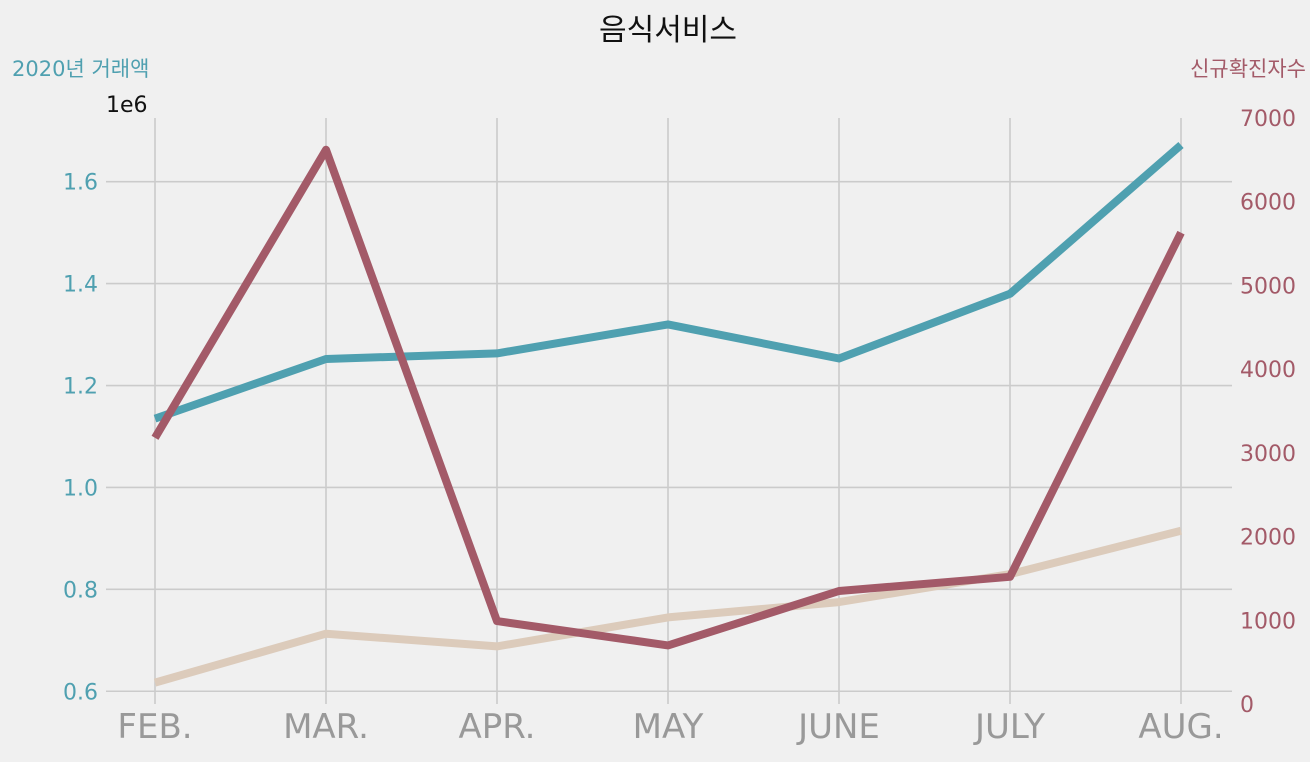 The image size is (1310, 762). Describe the element at coordinates (1268, 538) in the screenshot. I see `right-y-tick-label: 2000` at that location.